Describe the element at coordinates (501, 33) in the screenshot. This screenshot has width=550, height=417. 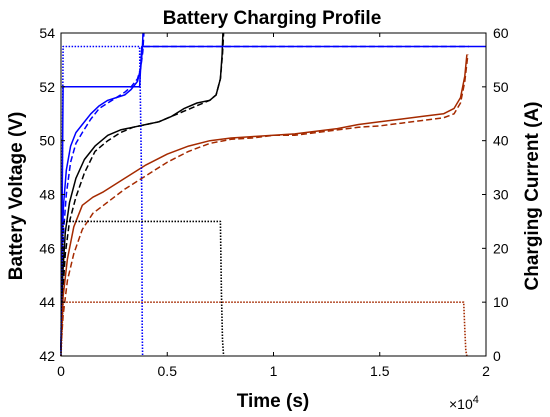
I see `y-right-tick-label: 60` at that location.